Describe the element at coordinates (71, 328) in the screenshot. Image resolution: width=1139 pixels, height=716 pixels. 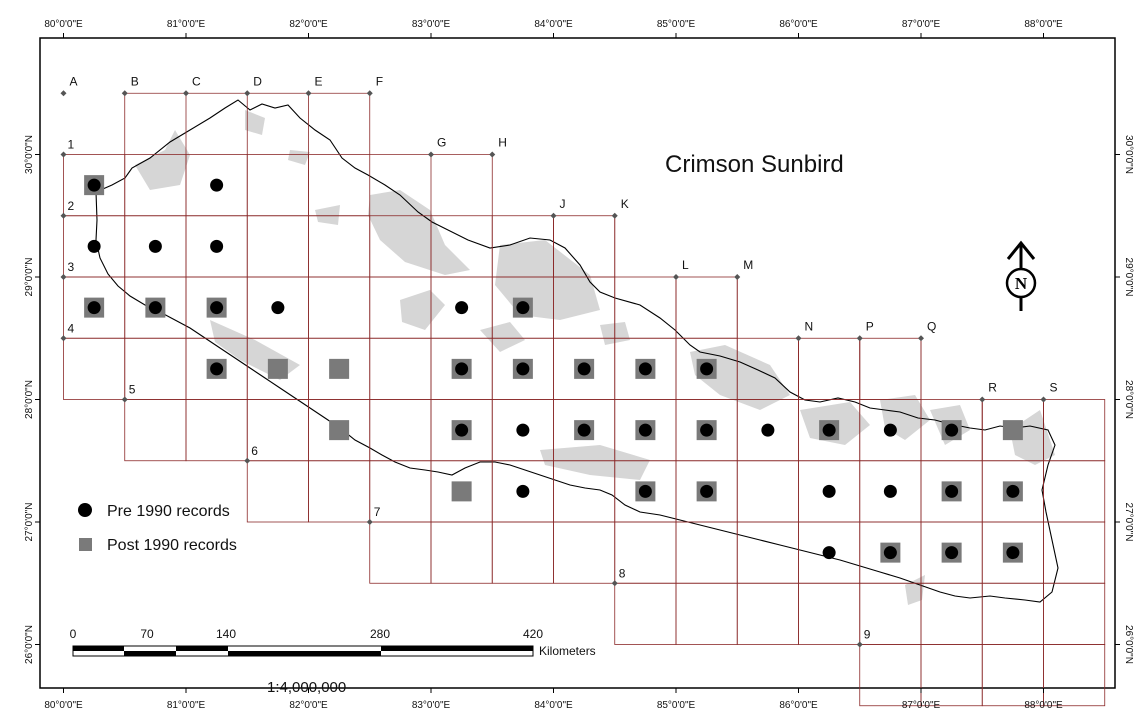
I see `grid-row-label: 4` at that location.